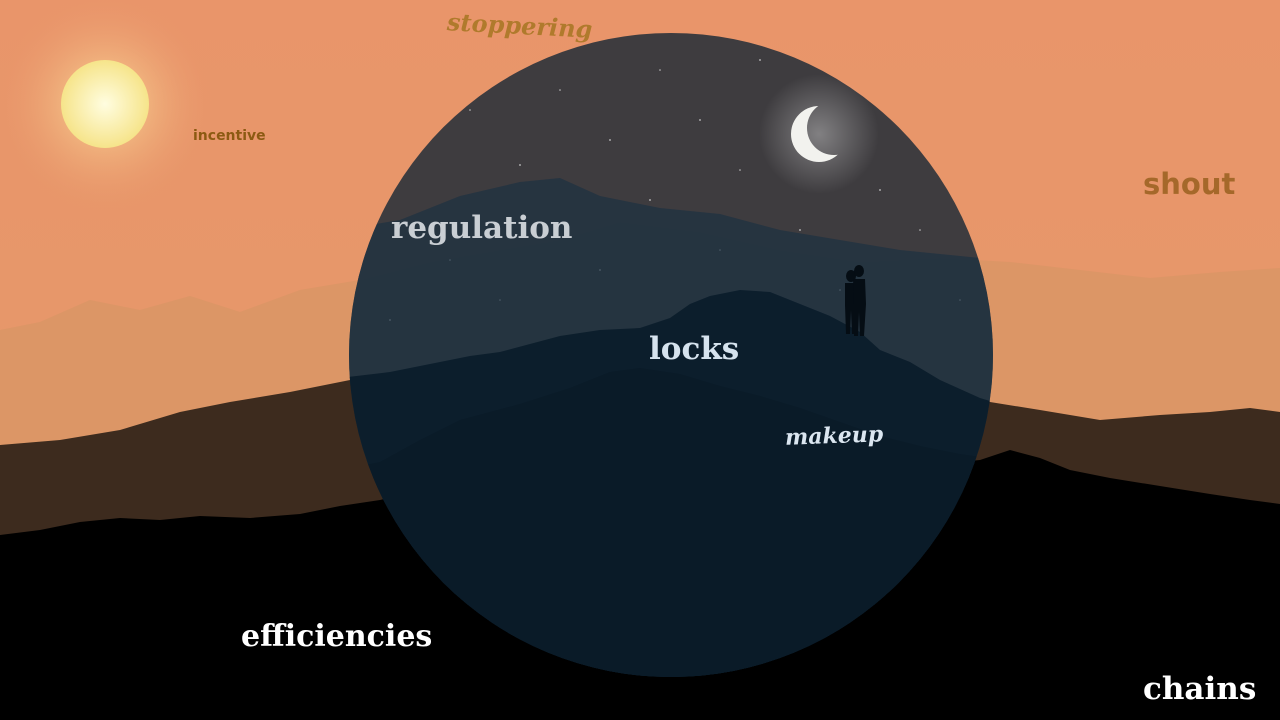  What do you see at coordinates (105, 104) in the screenshot?
I see `sun` at bounding box center [105, 104].